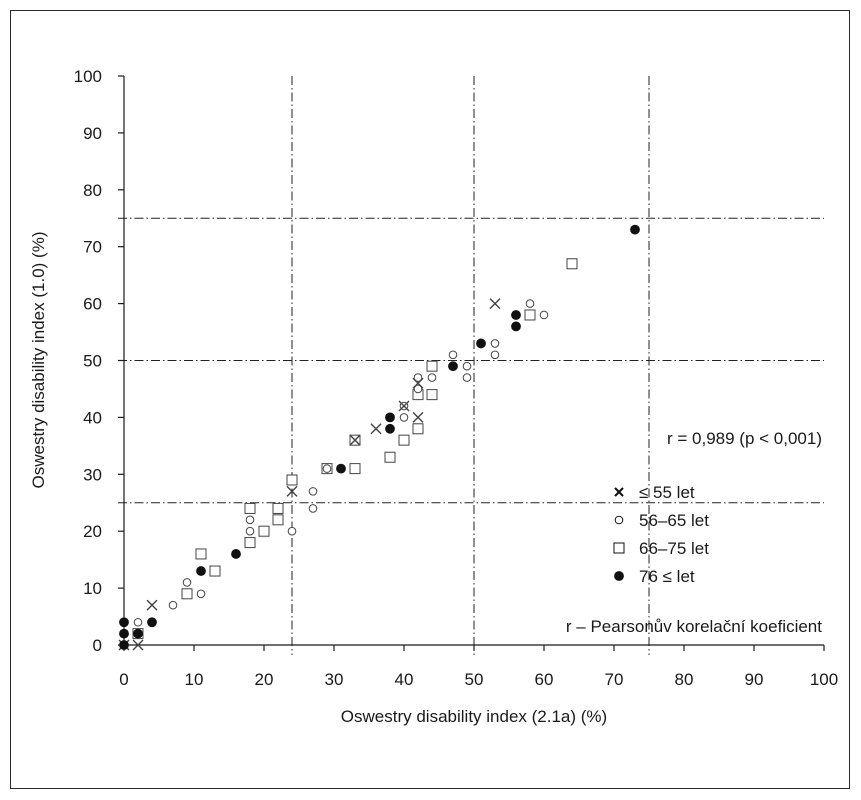 The image size is (861, 800). What do you see at coordinates (194, 679) in the screenshot?
I see `x-tick-label: 10` at bounding box center [194, 679].